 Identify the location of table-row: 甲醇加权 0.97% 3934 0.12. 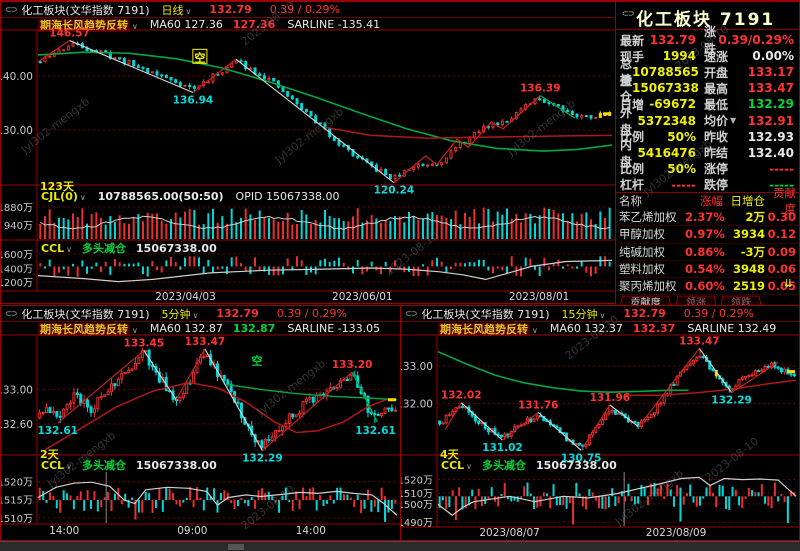
(707, 235).